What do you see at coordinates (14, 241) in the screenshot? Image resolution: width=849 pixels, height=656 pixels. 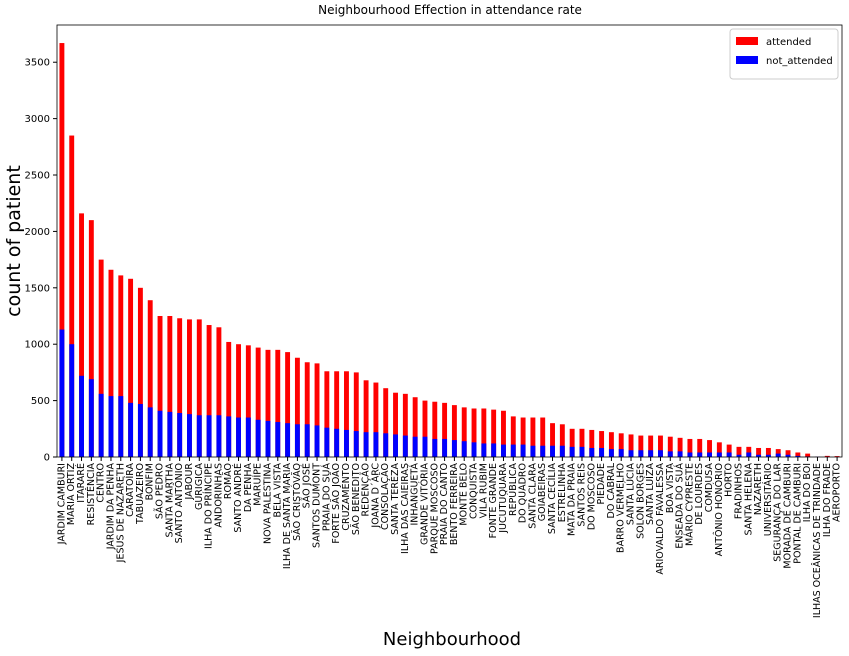 I see `y-axis-label: count of patient` at bounding box center [14, 241].